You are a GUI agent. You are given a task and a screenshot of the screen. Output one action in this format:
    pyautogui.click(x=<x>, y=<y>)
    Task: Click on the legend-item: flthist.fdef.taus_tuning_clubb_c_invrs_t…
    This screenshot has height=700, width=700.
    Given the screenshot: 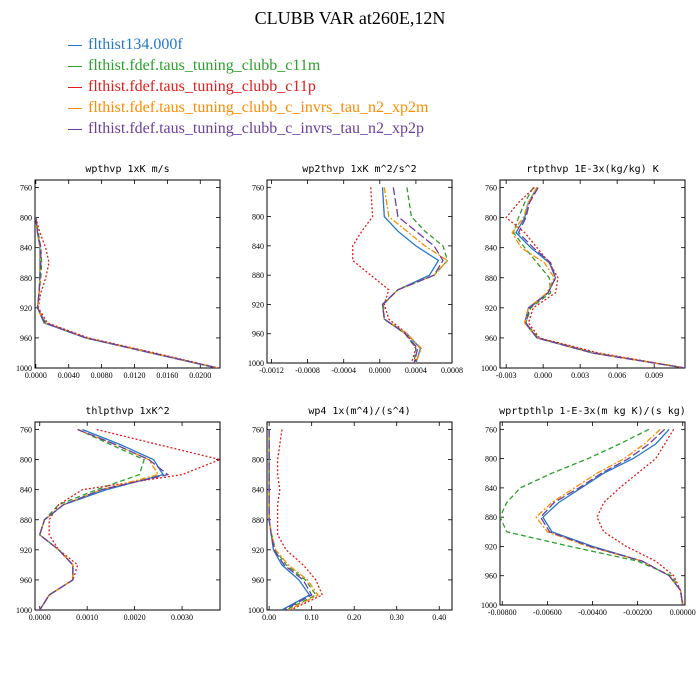 What is the action you would take?
    pyautogui.click(x=248, y=107)
    